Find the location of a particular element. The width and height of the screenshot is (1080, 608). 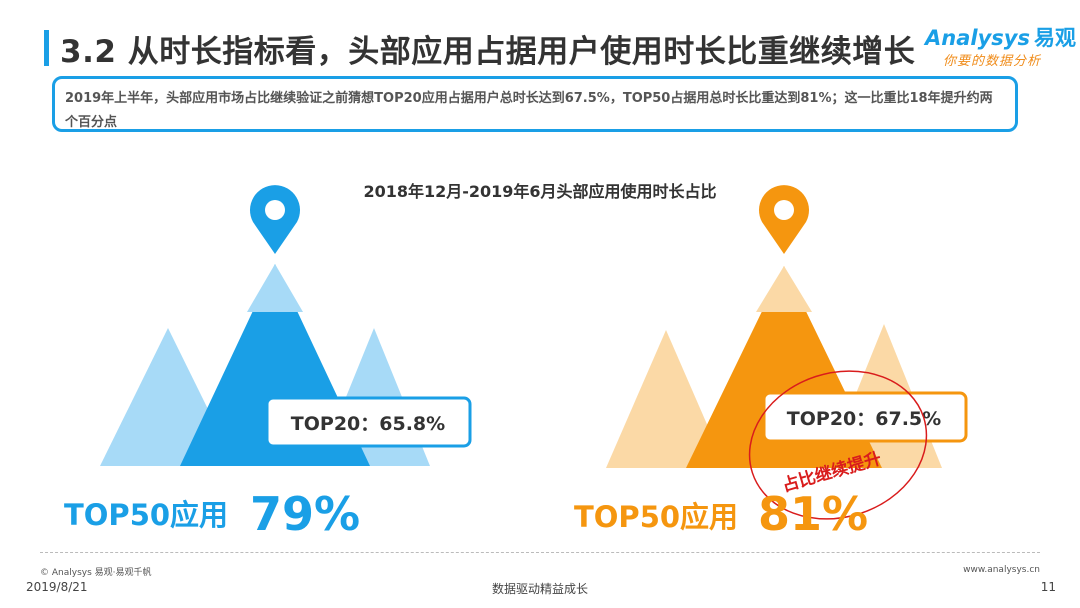

brand-logo-cn: 易观 is located at coordinates (1054, 38).